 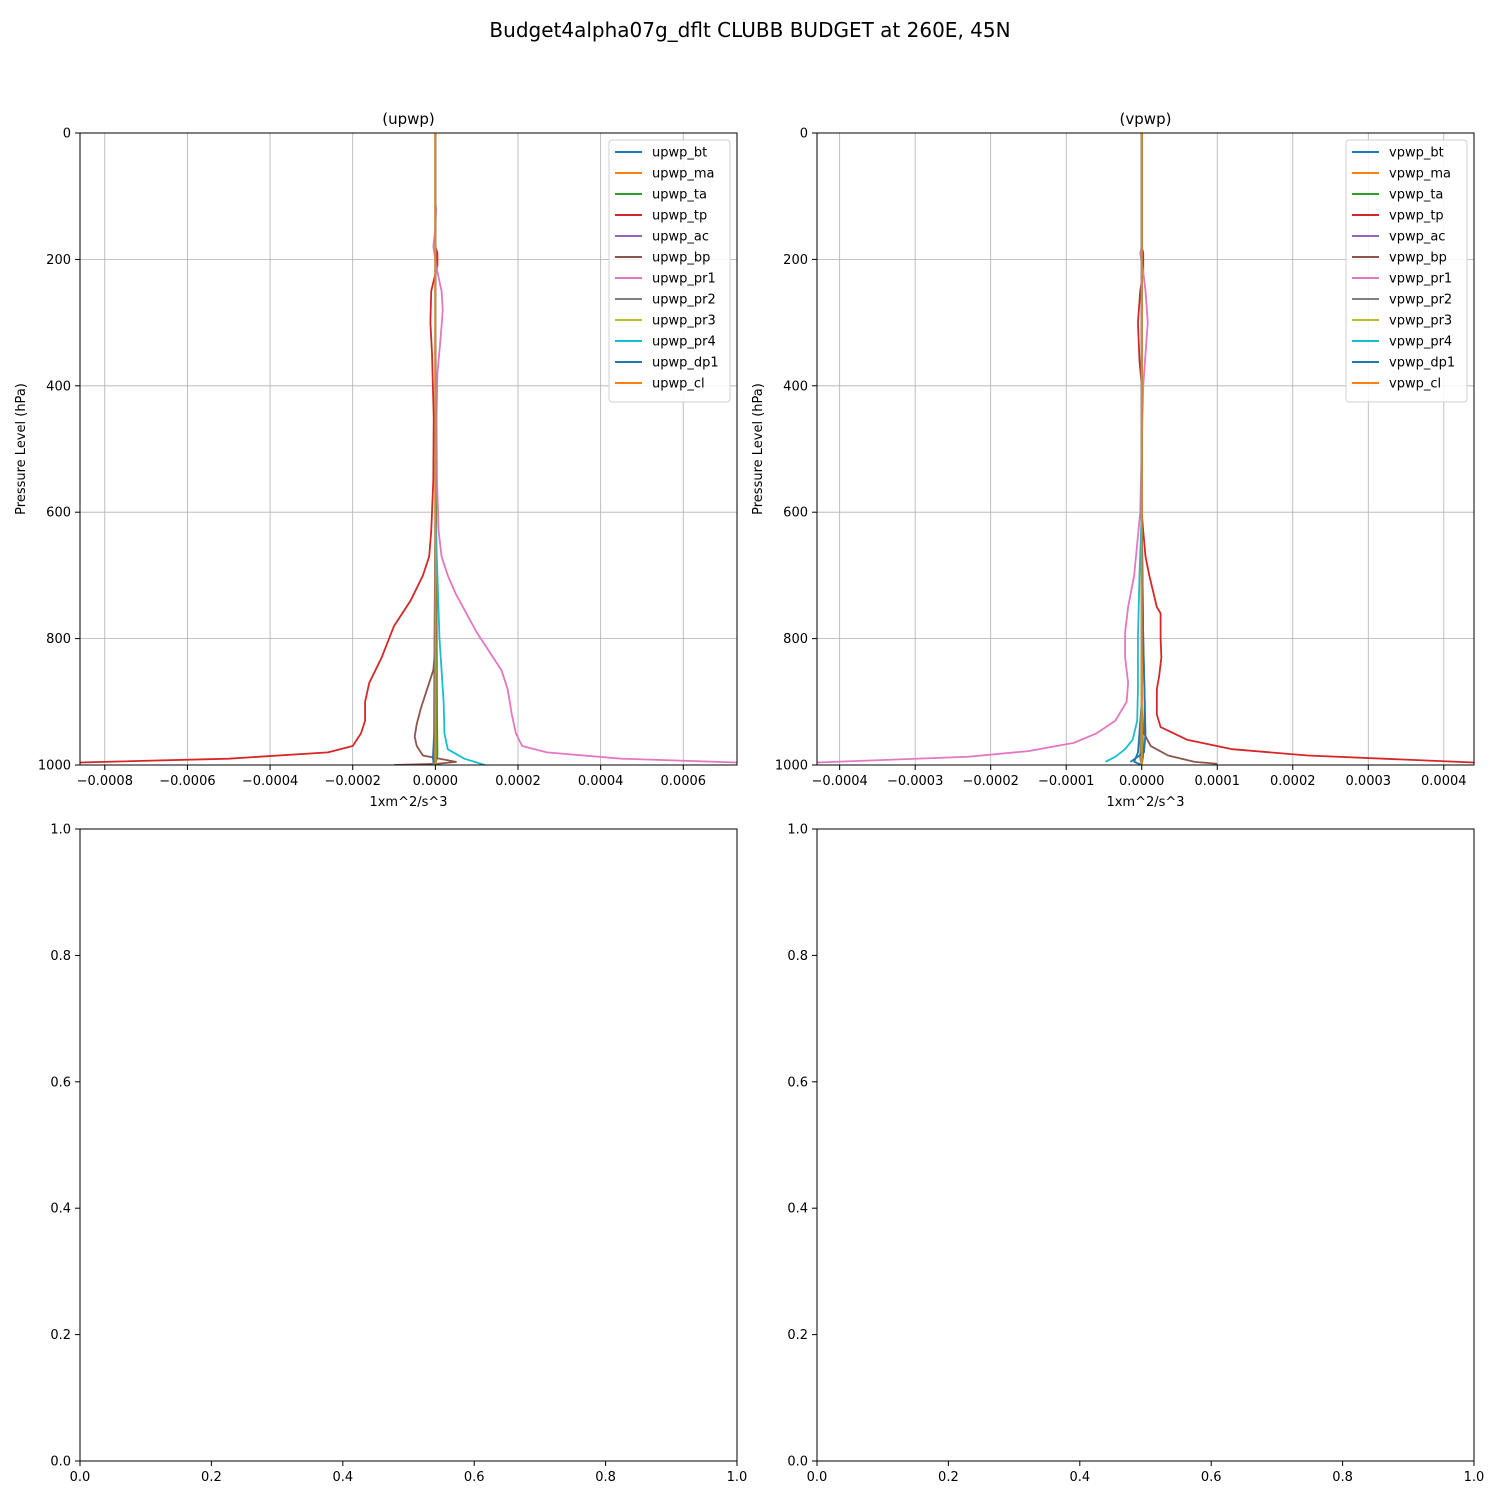 I want to click on legend-entry: upwp_cl, so click(x=678, y=384).